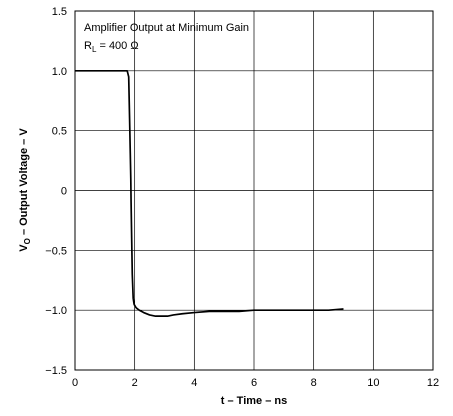 The image size is (453, 416). What do you see at coordinates (135, 383) in the screenshot?
I see `x-tick-label: 2` at bounding box center [135, 383].